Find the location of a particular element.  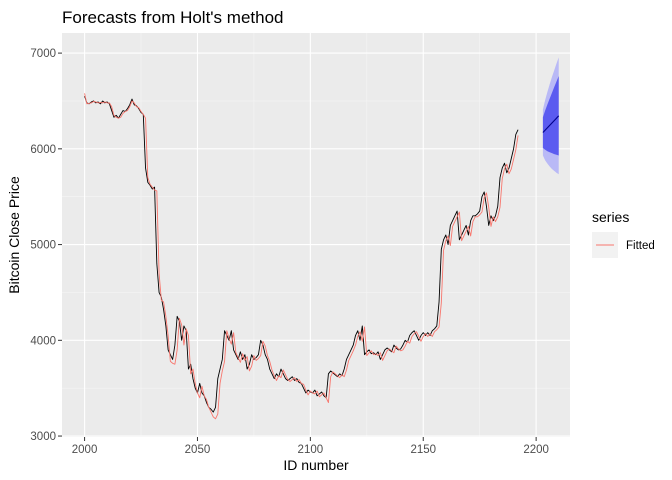

y-tick-label: 5000 is located at coordinates (43, 246).